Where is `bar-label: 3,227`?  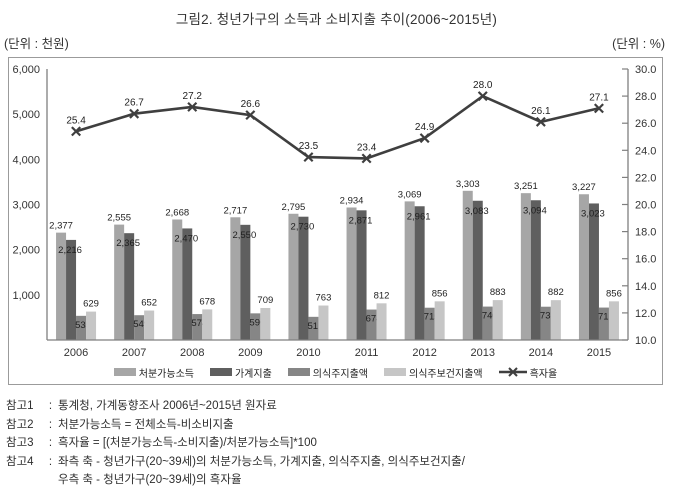
bar-label: 3,227 is located at coordinates (584, 187).